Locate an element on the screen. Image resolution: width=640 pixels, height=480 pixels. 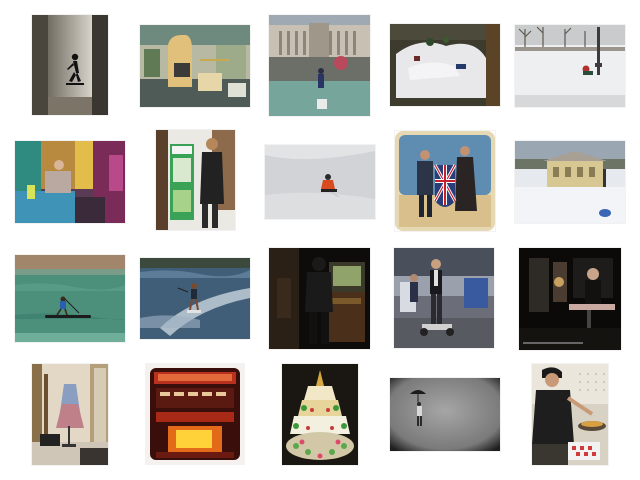
thumbnail-segway-exhibit is located at coordinates (444, 298).